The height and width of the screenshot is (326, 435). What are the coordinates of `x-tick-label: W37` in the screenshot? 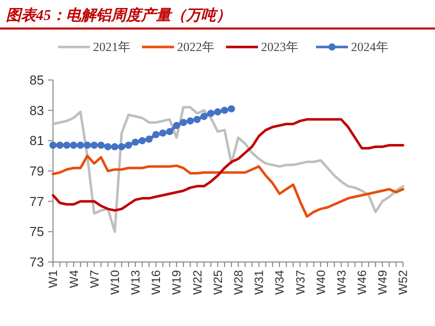 It's located at (300, 282).